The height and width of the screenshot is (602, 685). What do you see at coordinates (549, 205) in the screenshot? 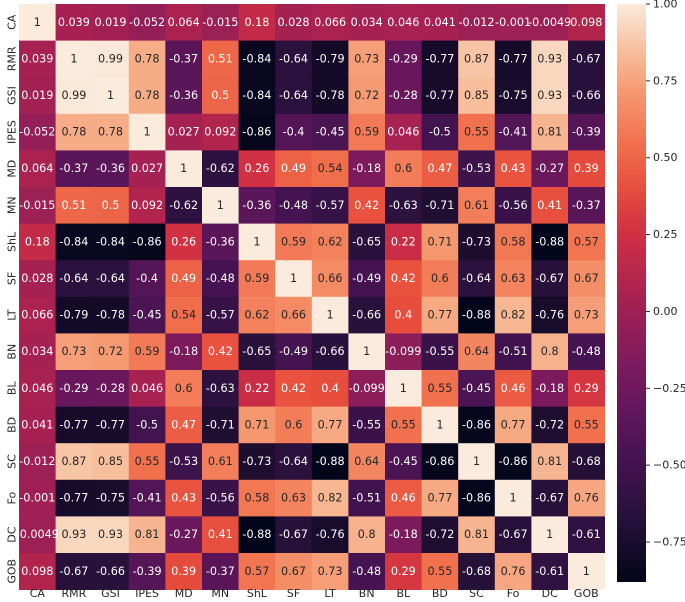
I see `cell-value-label: 0.41` at bounding box center [549, 205].